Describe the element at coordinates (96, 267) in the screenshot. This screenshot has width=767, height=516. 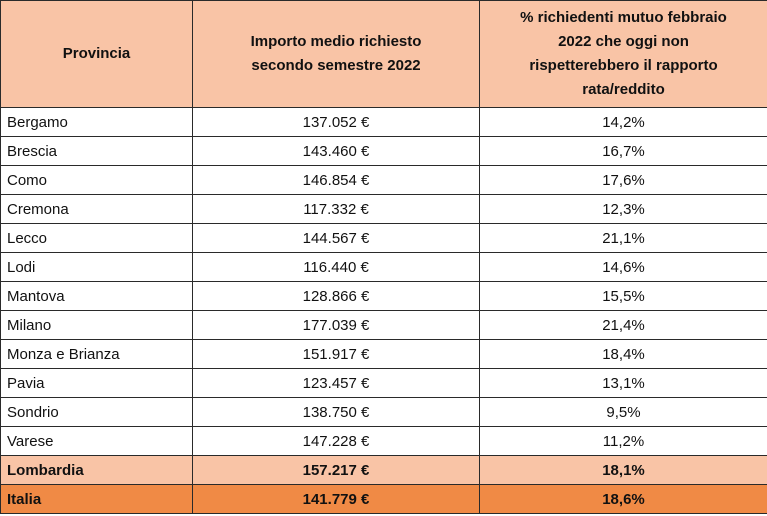
I see `provincia-cell: Lodi` at that location.